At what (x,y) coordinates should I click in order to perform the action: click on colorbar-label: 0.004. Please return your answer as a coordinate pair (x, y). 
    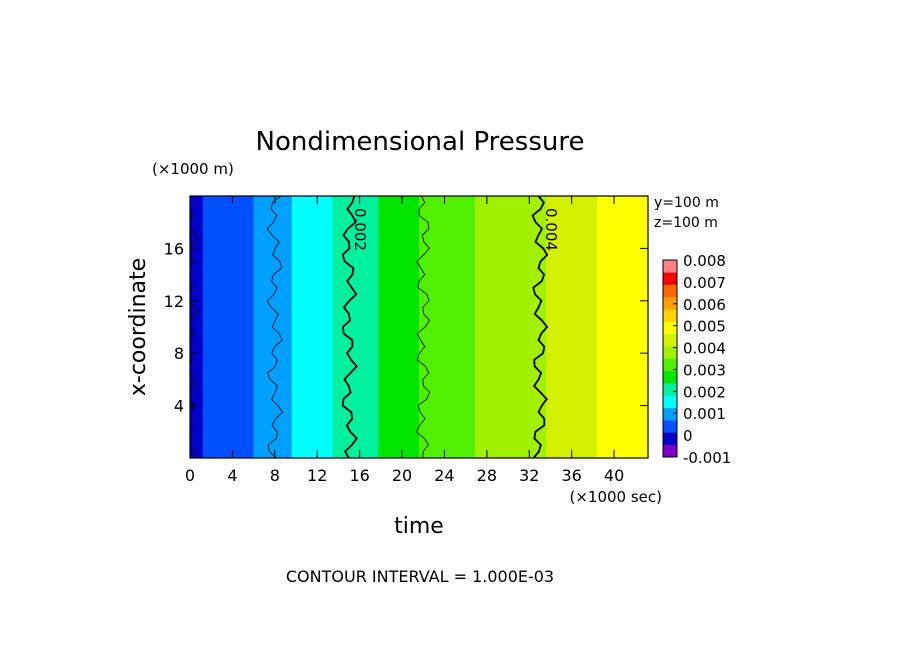
    Looking at the image, I should click on (704, 349).